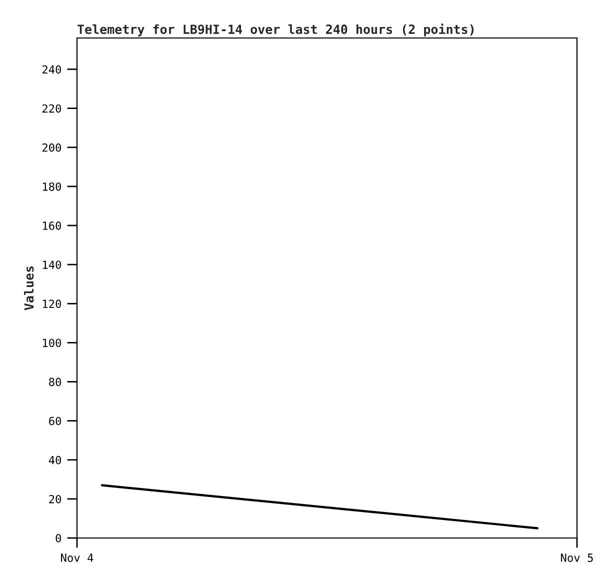 The image size is (615, 579). I want to click on x-tick-label: Nov 4, so click(77, 558).